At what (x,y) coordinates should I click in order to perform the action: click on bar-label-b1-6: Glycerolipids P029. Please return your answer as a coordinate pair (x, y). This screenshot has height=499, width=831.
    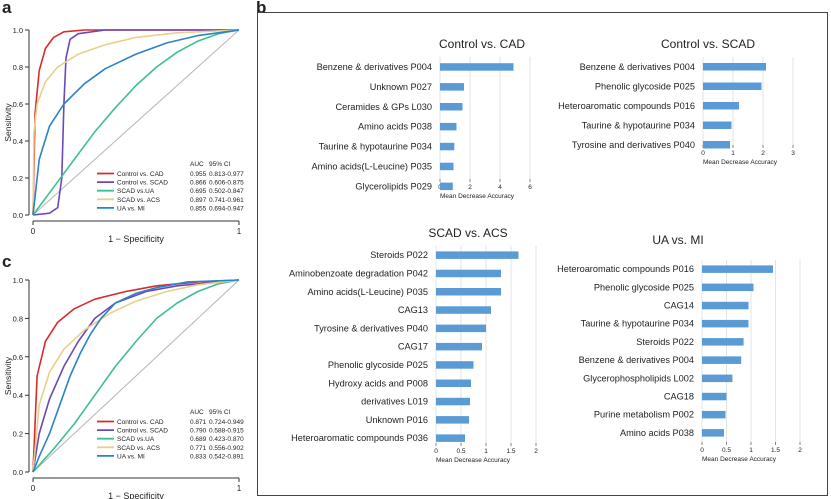
    Looking at the image, I should click on (393, 186).